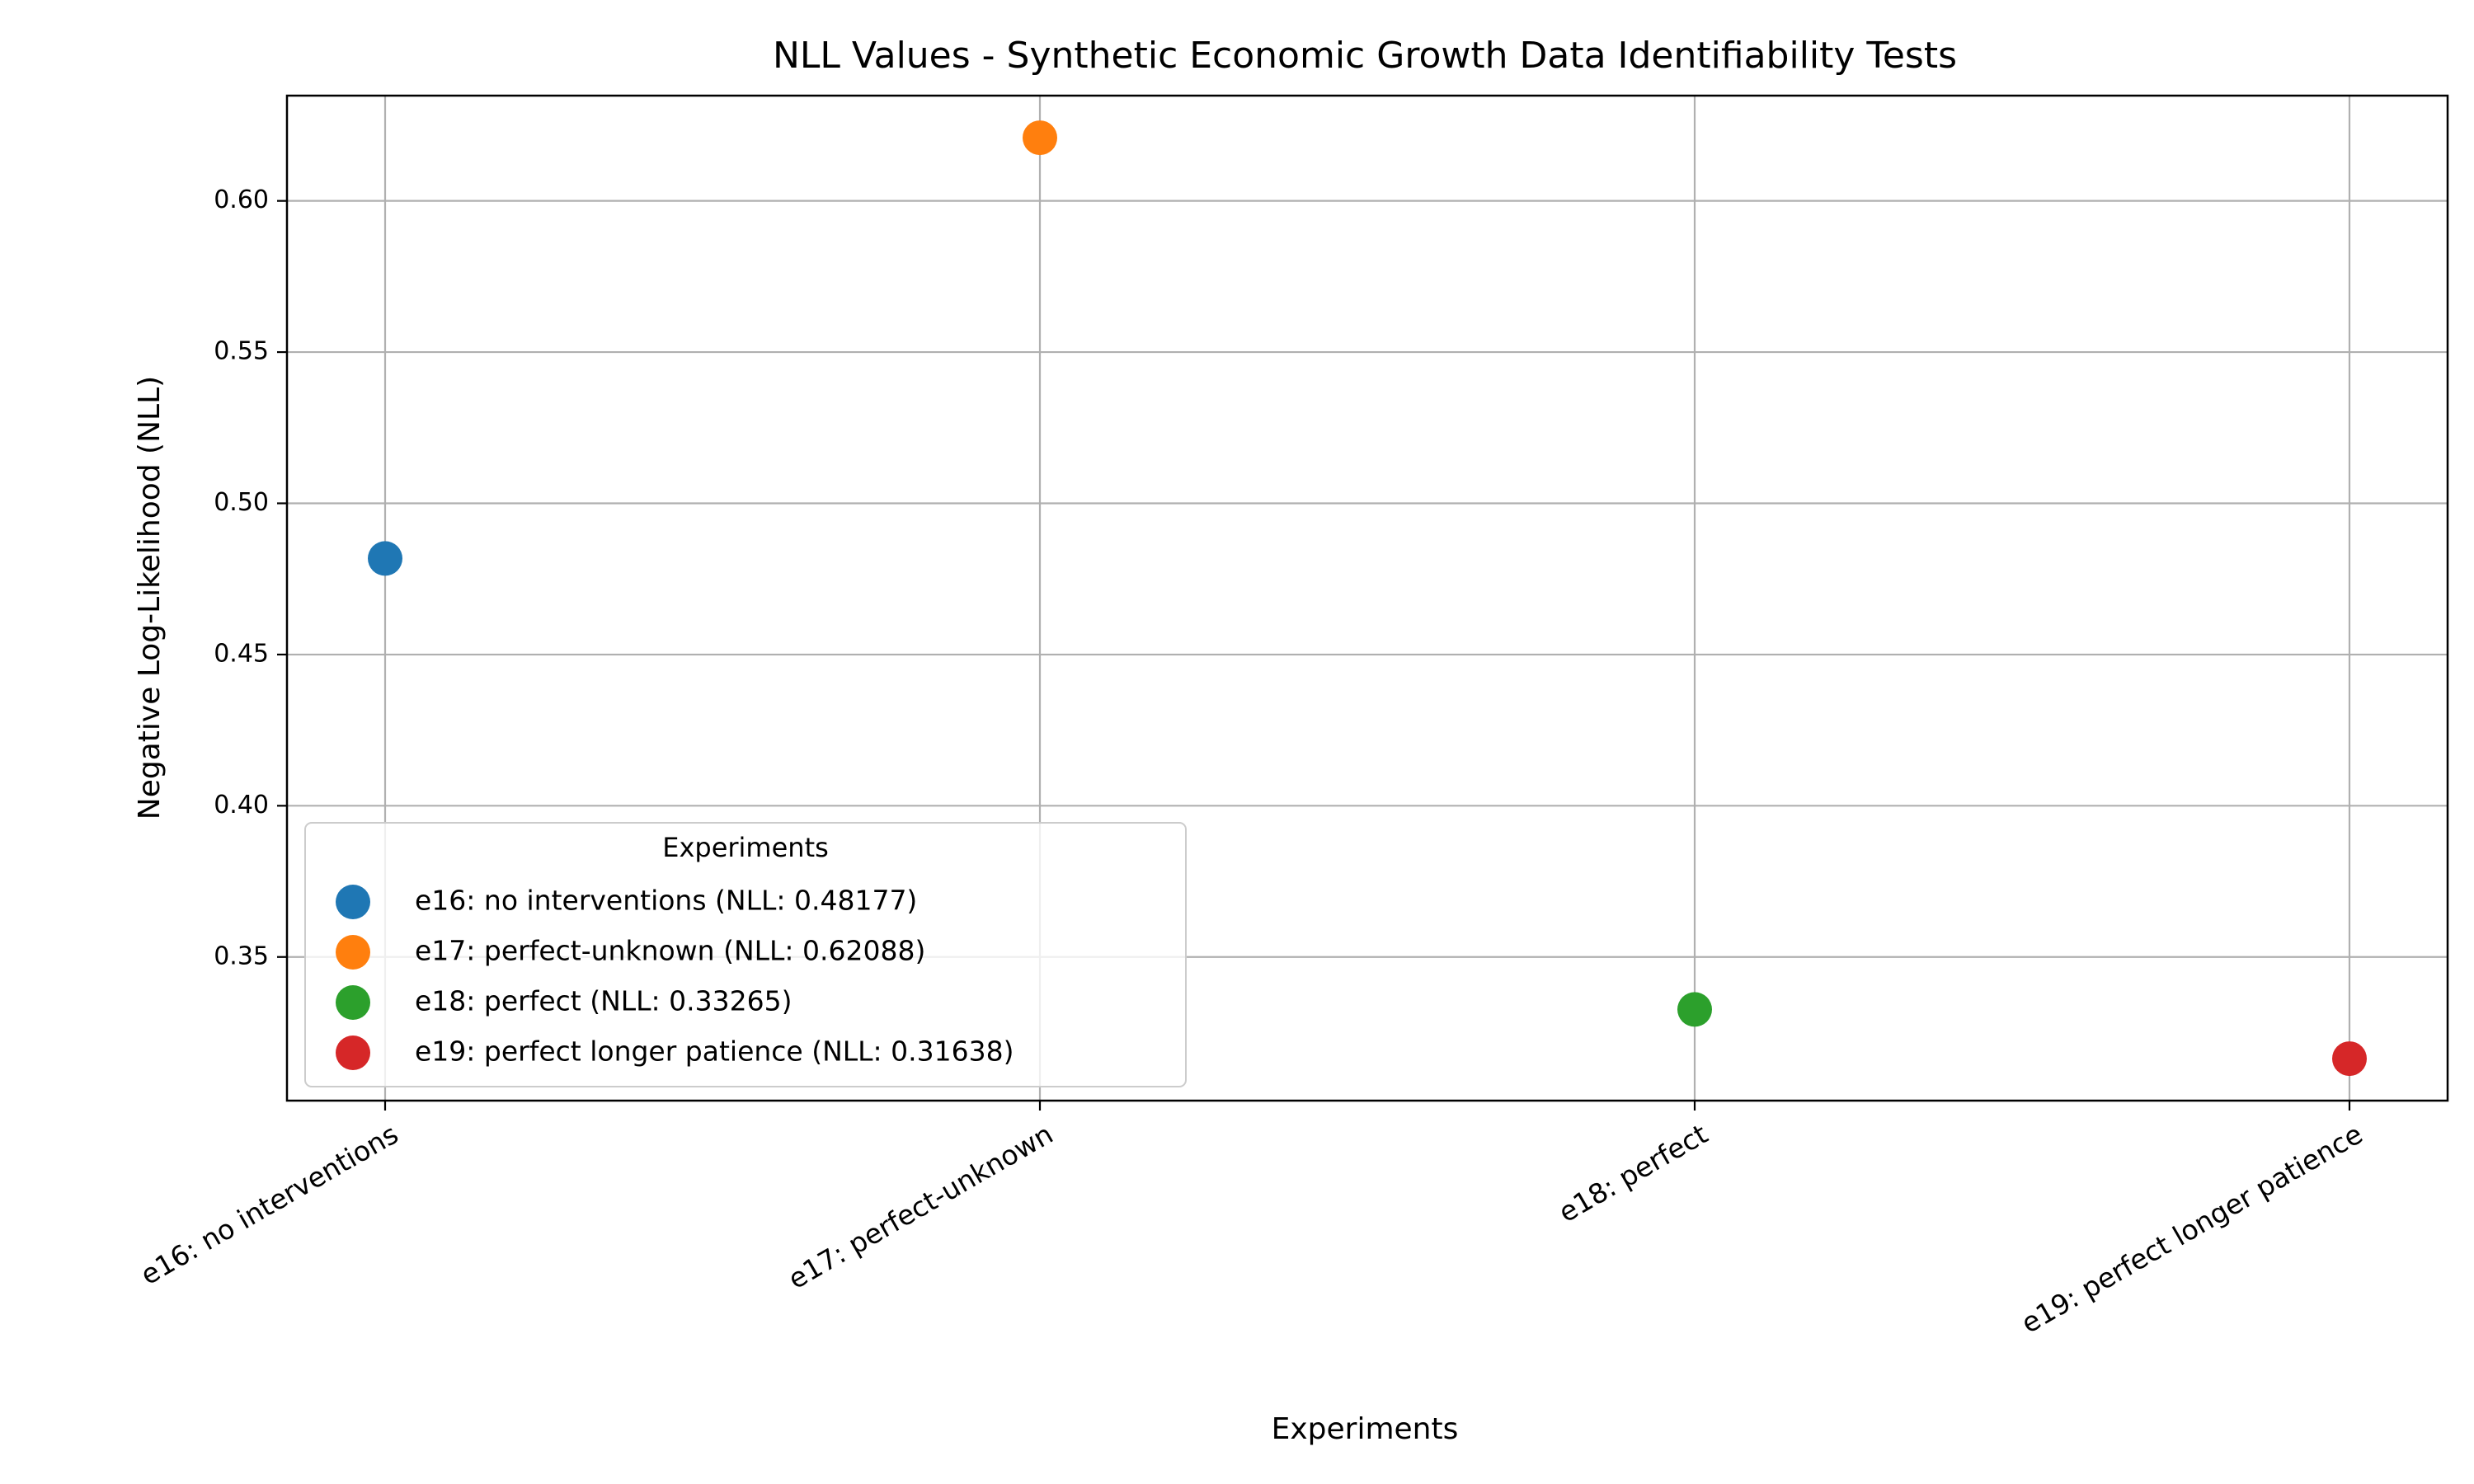 Image resolution: width=2474 pixels, height=1484 pixels. I want to click on y-tick-label: 0.55, so click(241, 351).